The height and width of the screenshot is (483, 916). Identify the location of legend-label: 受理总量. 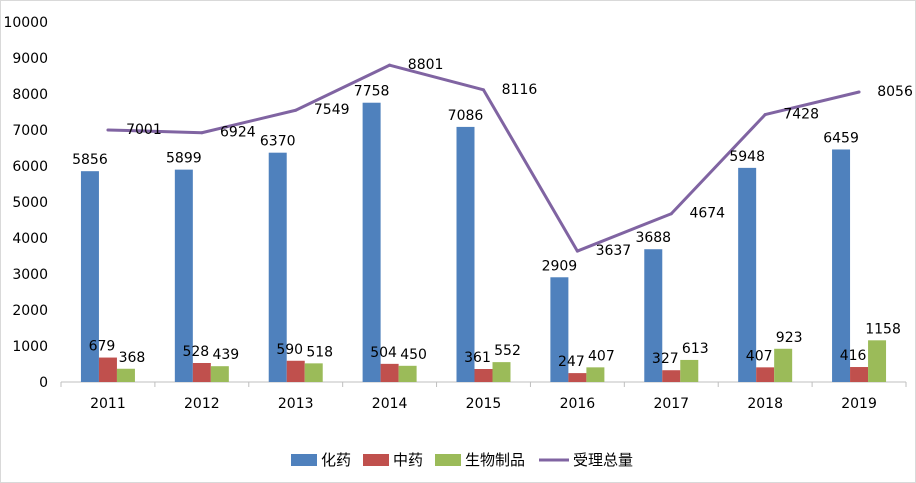
(603, 460).